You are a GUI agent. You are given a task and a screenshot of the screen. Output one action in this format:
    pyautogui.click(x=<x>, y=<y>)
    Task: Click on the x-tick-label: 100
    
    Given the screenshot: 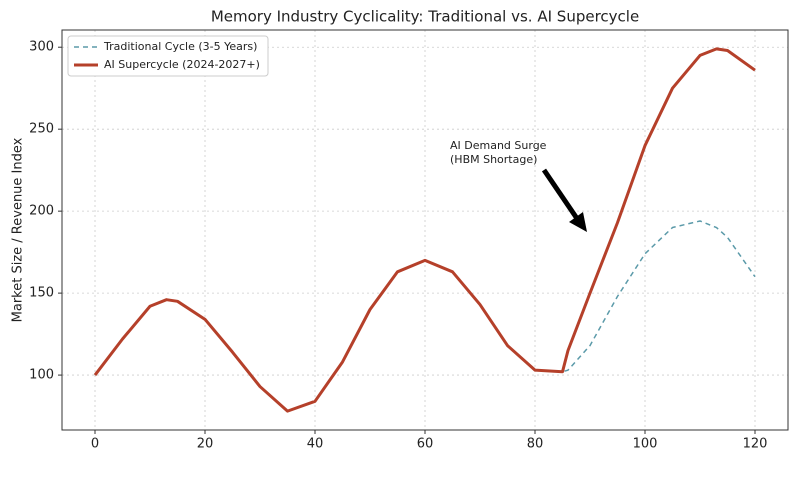 What is the action you would take?
    pyautogui.click(x=645, y=444)
    